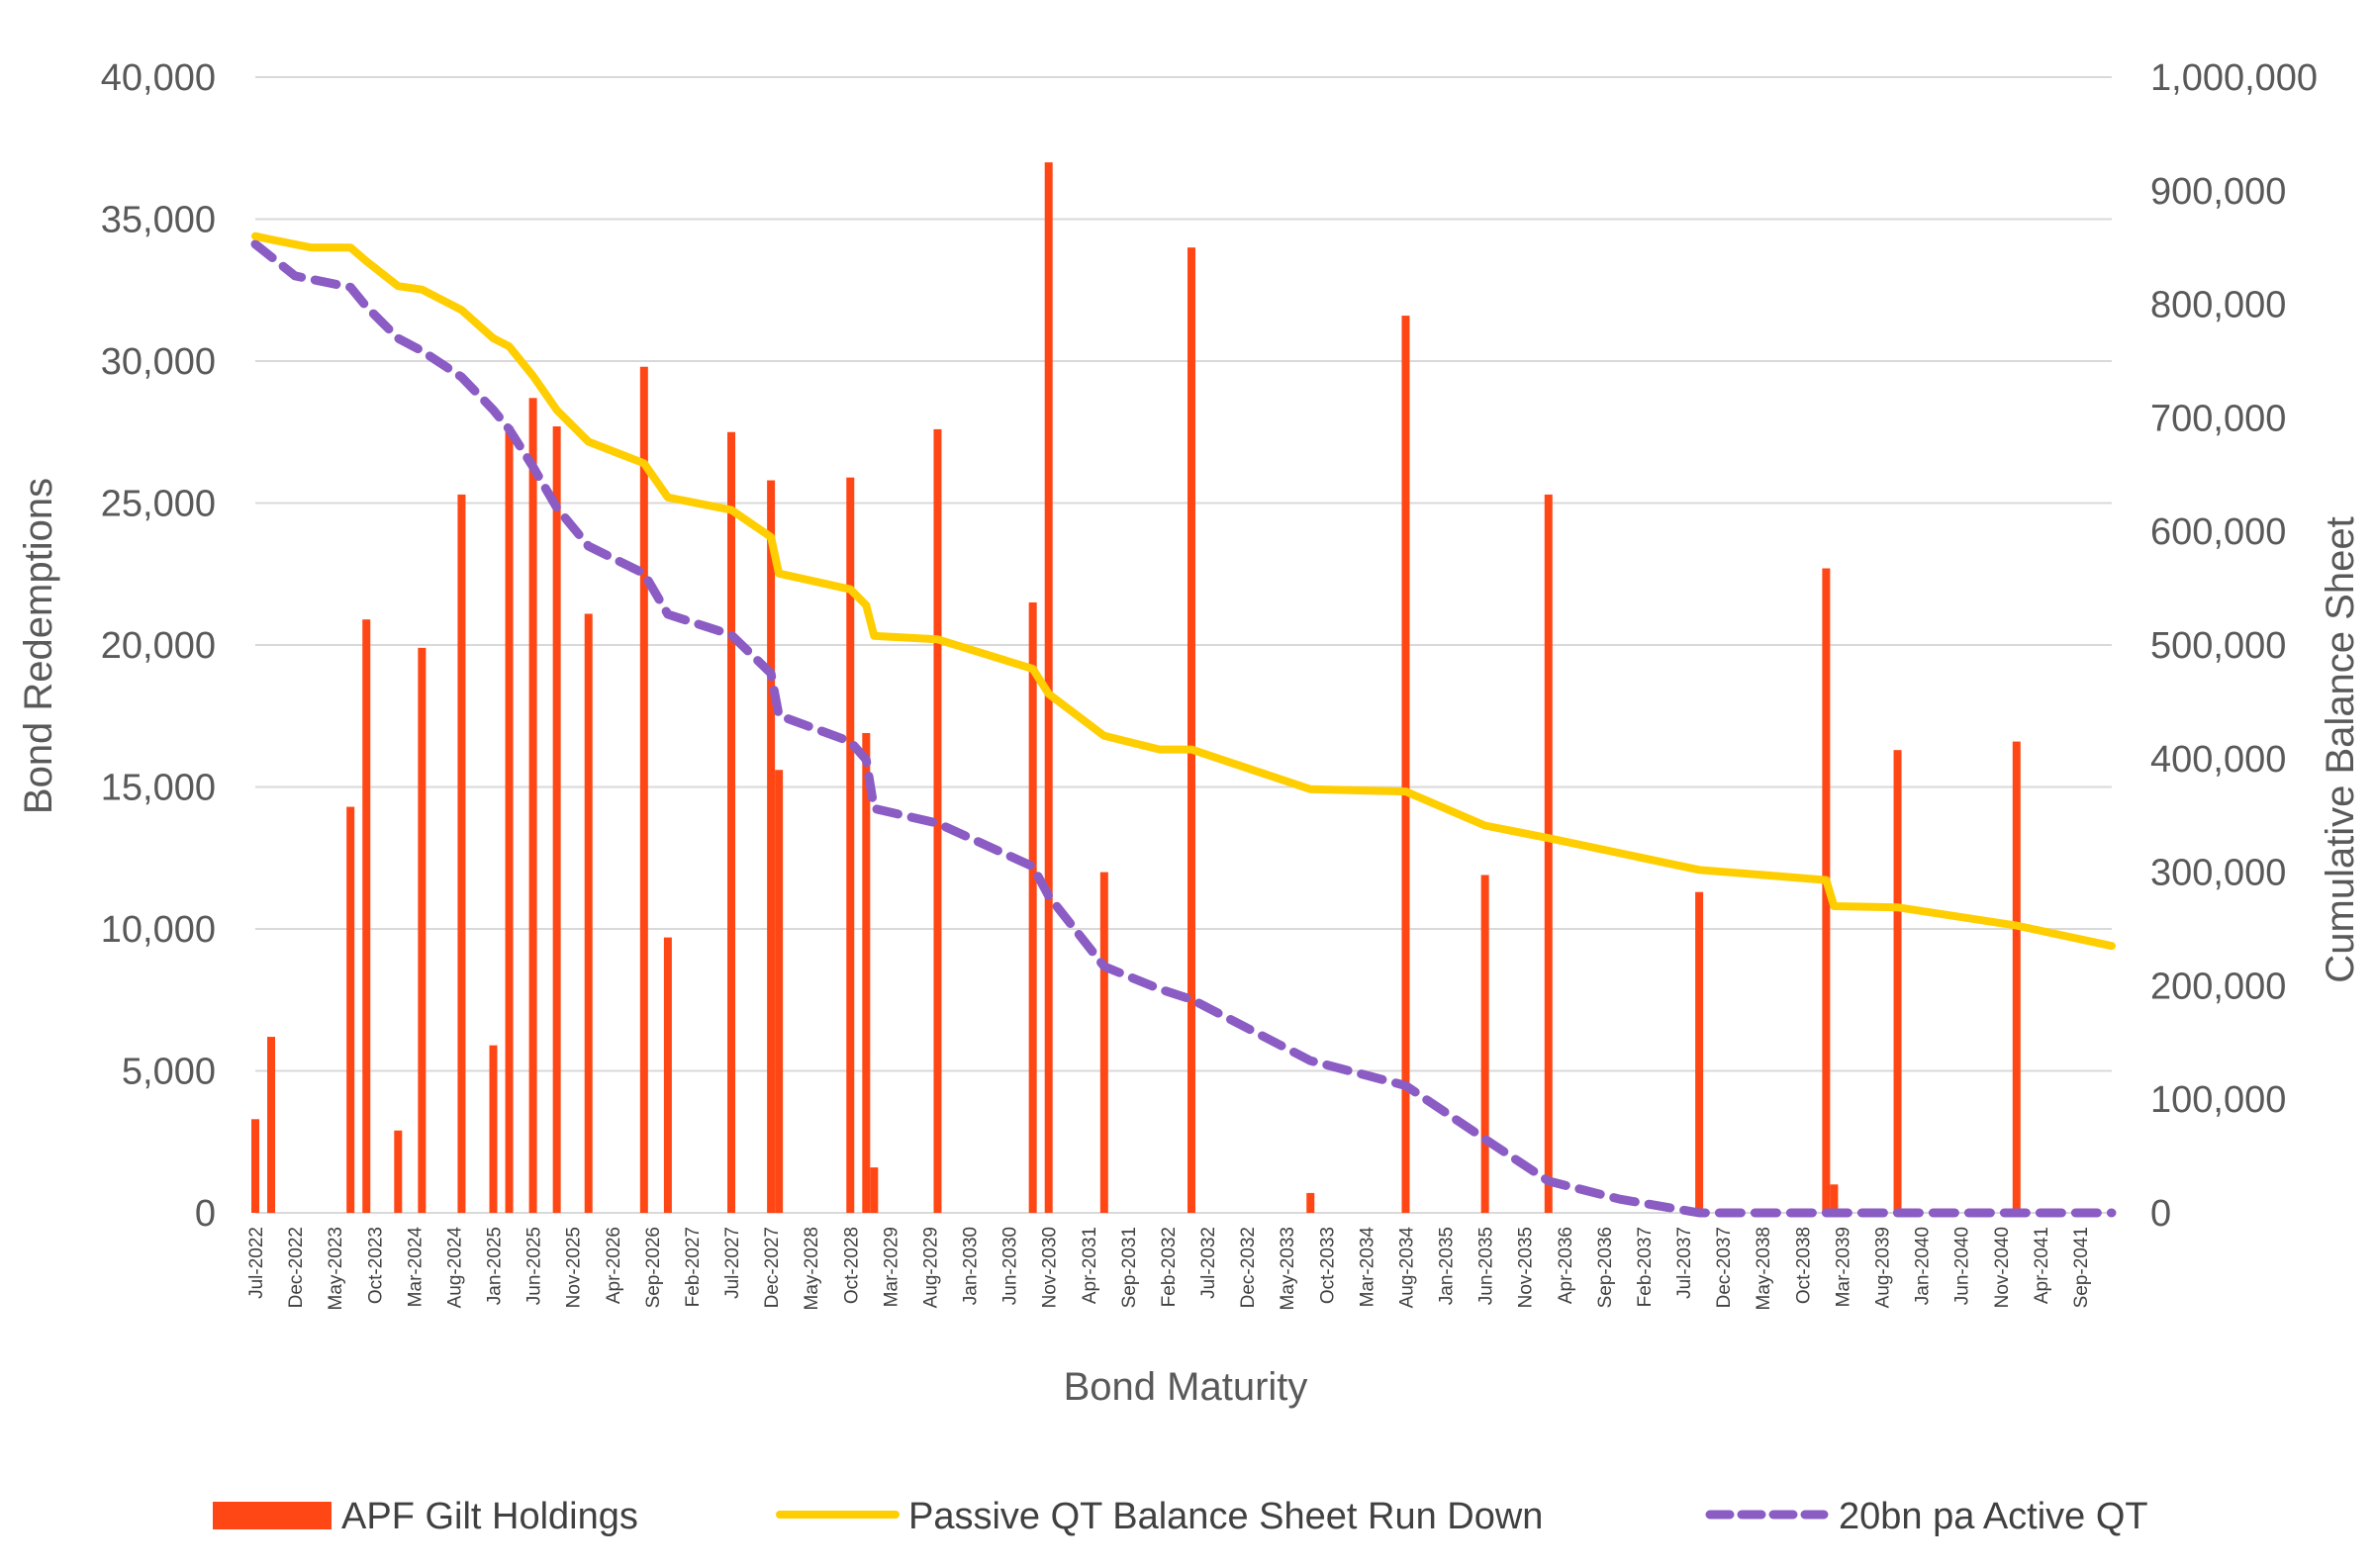 This screenshot has width=2374, height=1568. What do you see at coordinates (614, 1265) in the screenshot?
I see `x-tick-label: Apr-2026` at bounding box center [614, 1265].